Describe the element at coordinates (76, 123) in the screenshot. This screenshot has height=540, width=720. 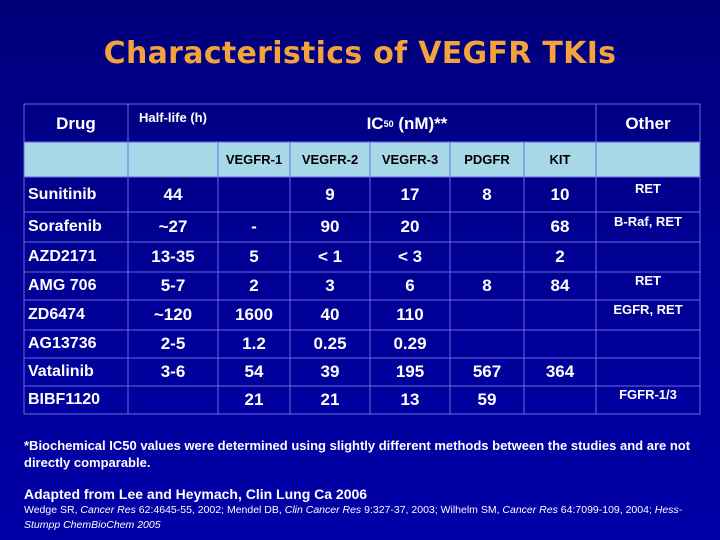
I see `header-drug: Drug` at that location.